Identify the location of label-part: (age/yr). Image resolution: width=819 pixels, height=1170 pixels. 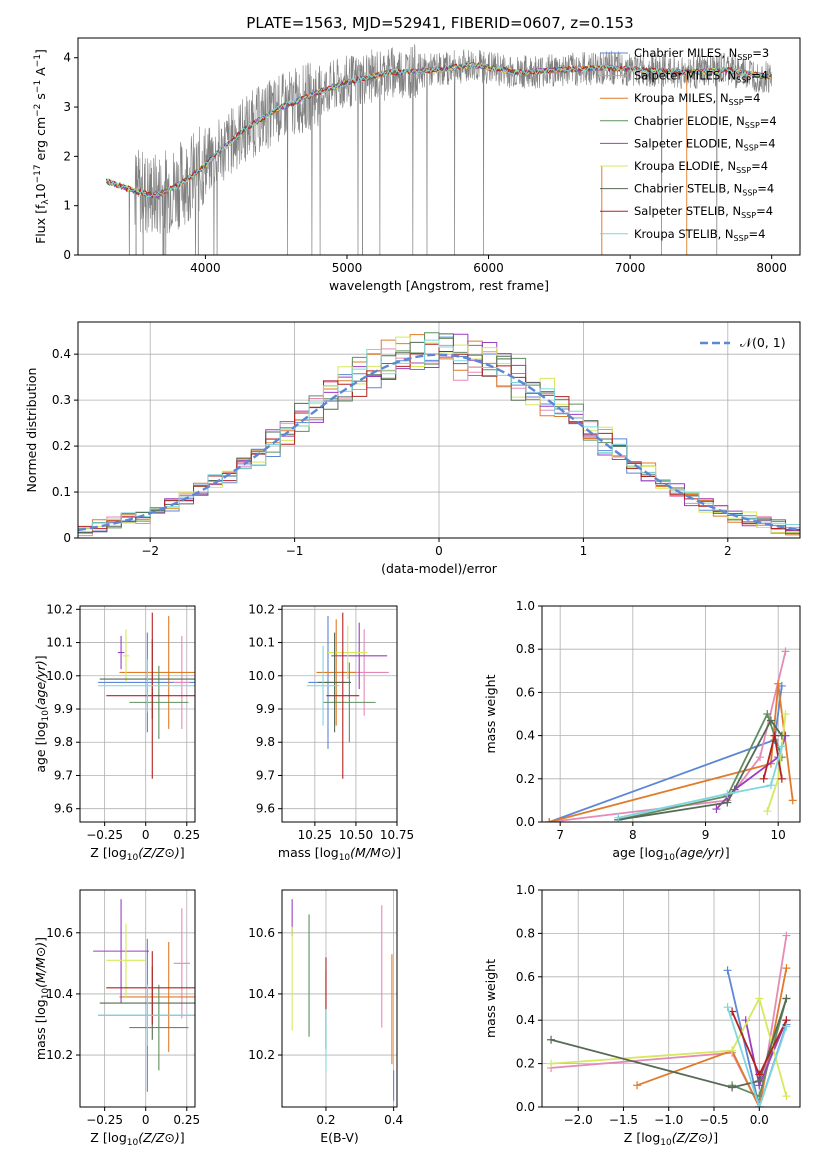
(40, 685).